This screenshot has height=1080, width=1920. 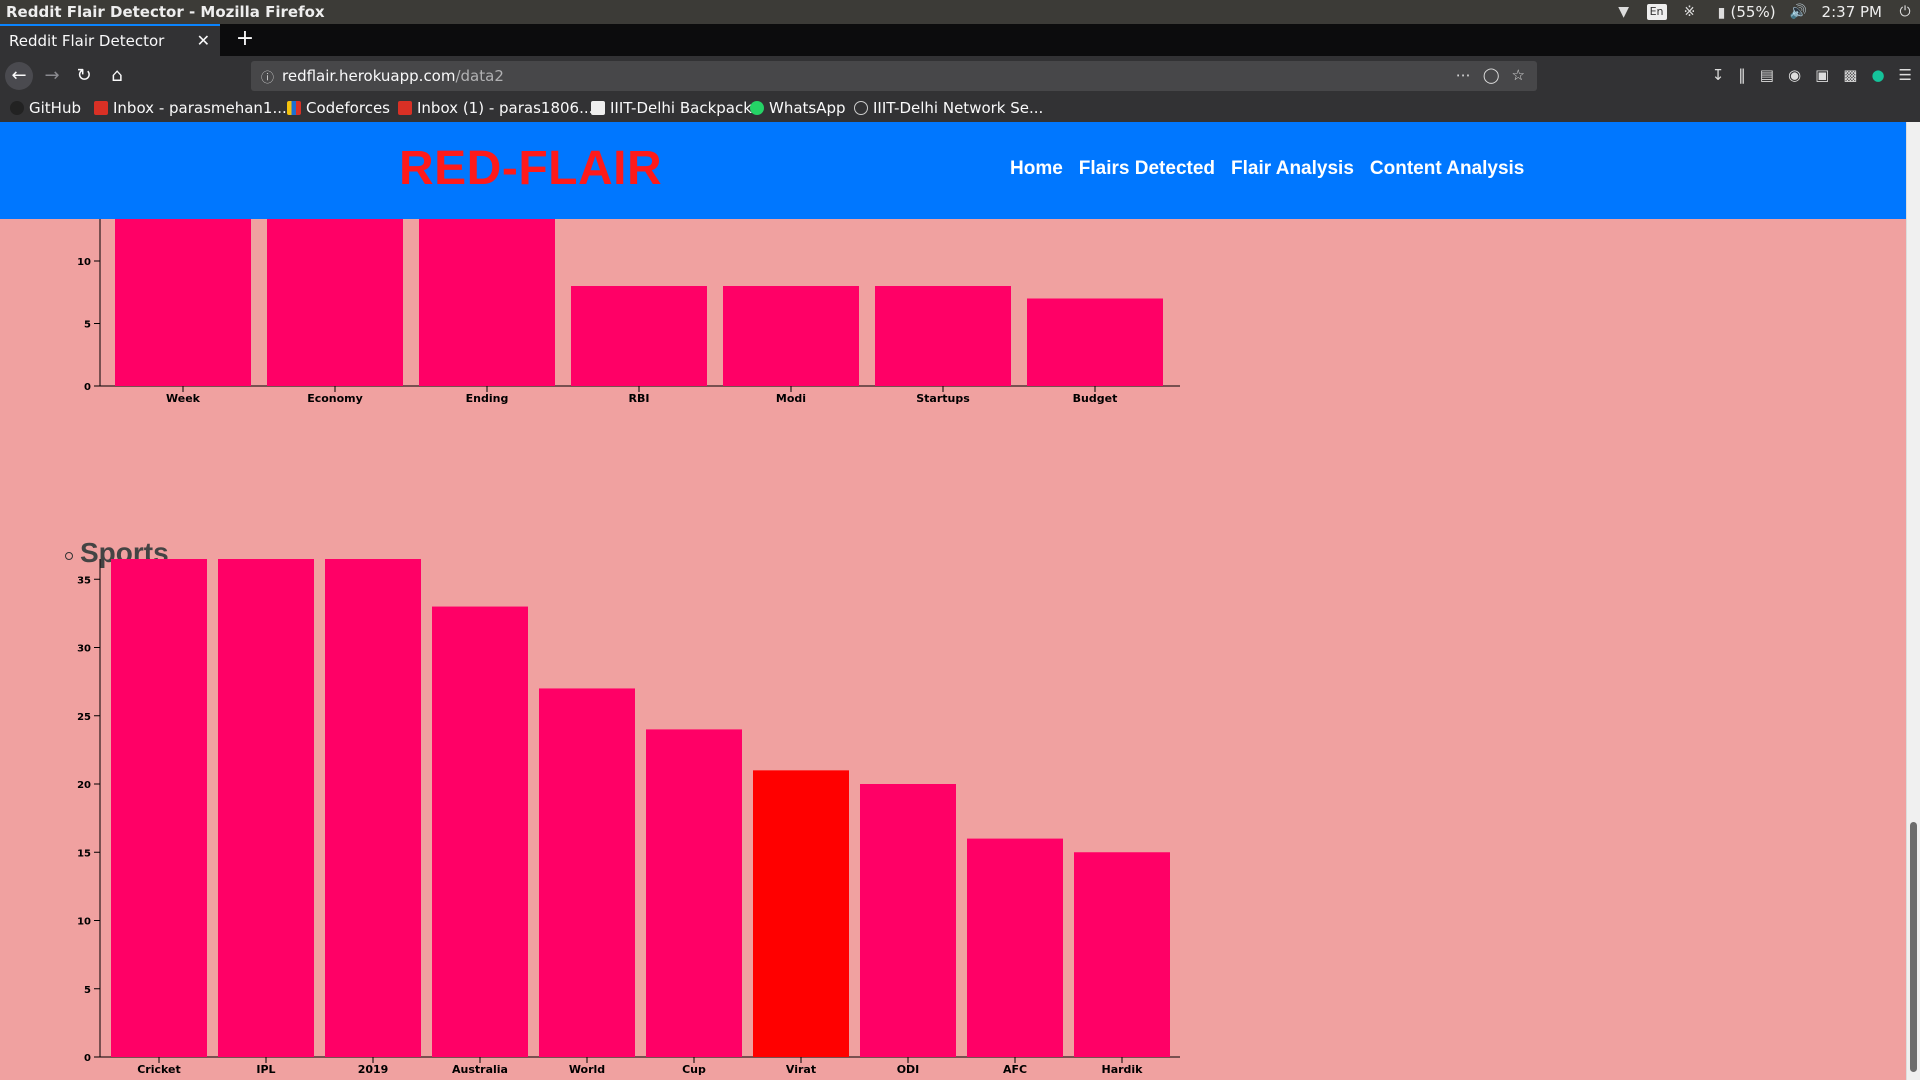 What do you see at coordinates (639, 336) in the screenshot?
I see `bar-rbi` at bounding box center [639, 336].